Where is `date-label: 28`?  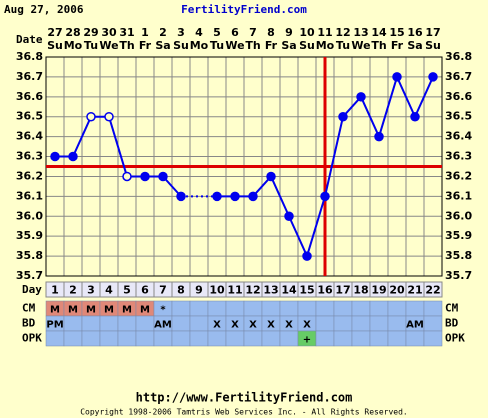
date-label: 28 is located at coordinates (72, 32).